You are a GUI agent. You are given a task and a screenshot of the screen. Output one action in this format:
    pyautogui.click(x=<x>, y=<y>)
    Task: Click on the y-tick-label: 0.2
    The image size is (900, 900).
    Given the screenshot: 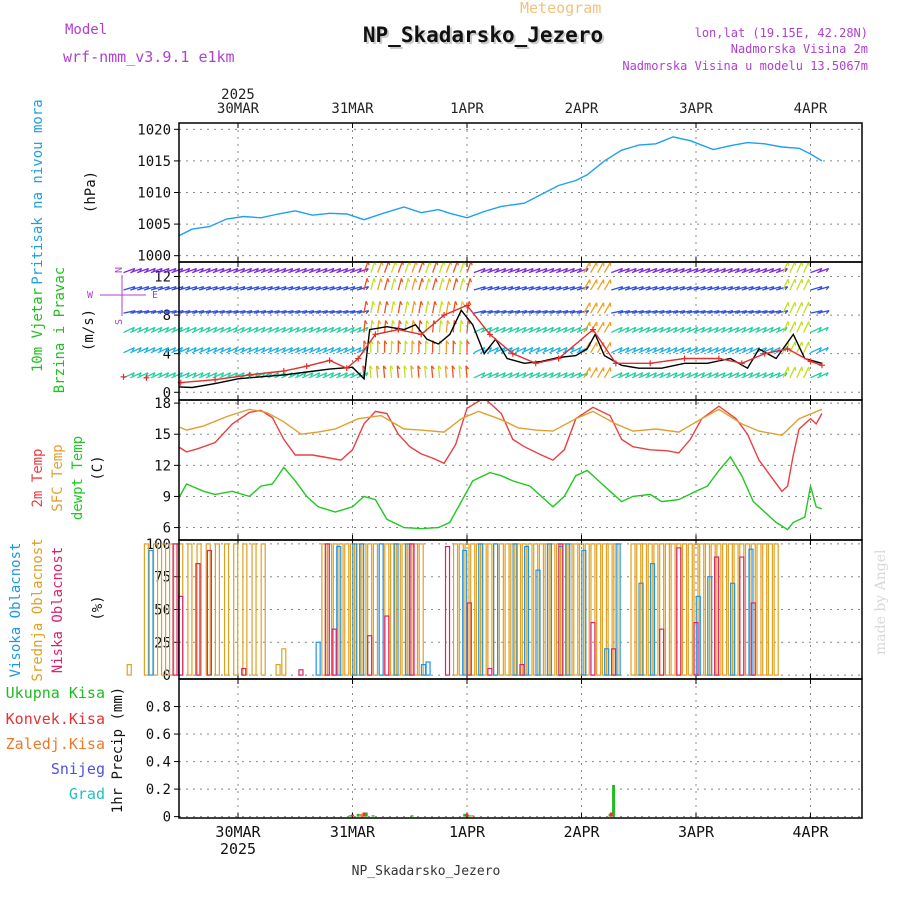 What is the action you would take?
    pyautogui.click(x=158, y=790)
    